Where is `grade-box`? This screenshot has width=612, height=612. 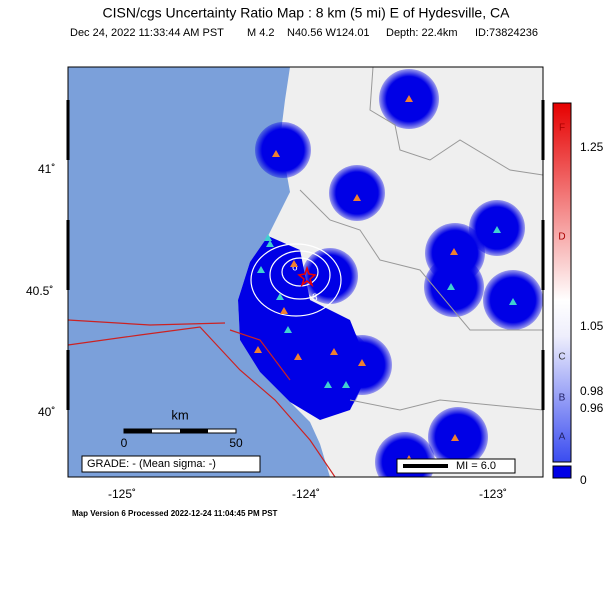
grade-box is located at coordinates (171, 464).